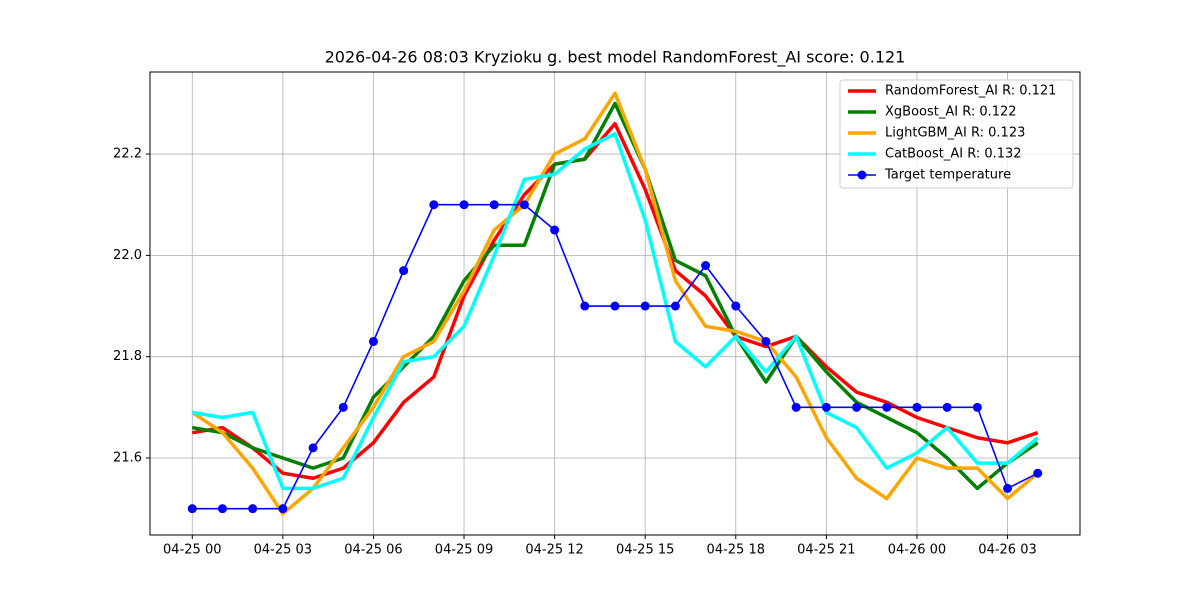 This screenshot has width=1200, height=600. What do you see at coordinates (645, 550) in the screenshot?
I see `x-tick-label: 04-25 15` at bounding box center [645, 550].